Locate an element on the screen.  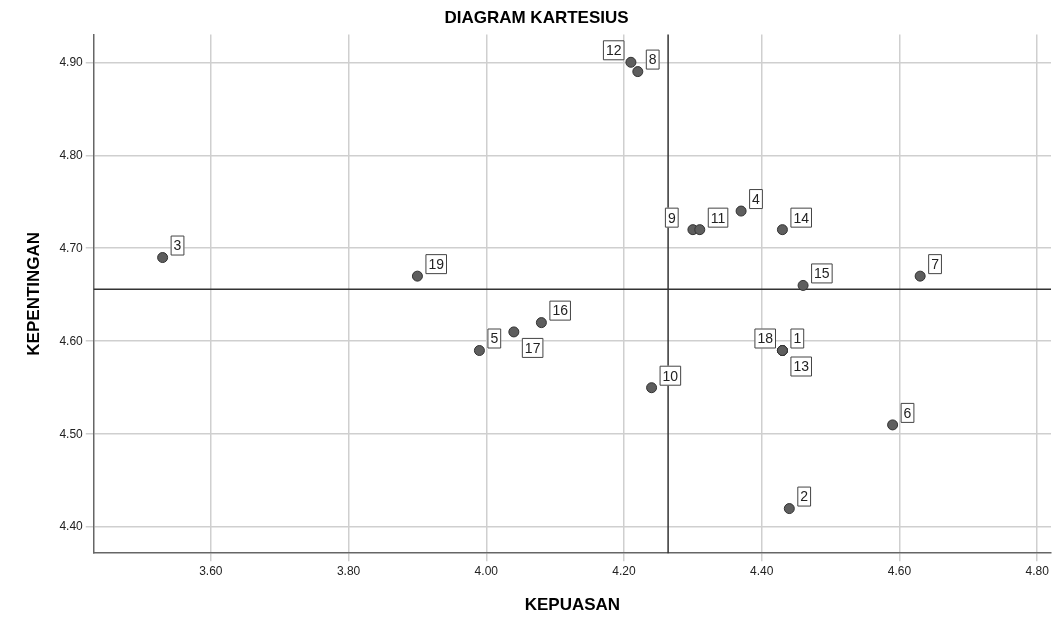
annotation: 2 is located at coordinates (804, 496).